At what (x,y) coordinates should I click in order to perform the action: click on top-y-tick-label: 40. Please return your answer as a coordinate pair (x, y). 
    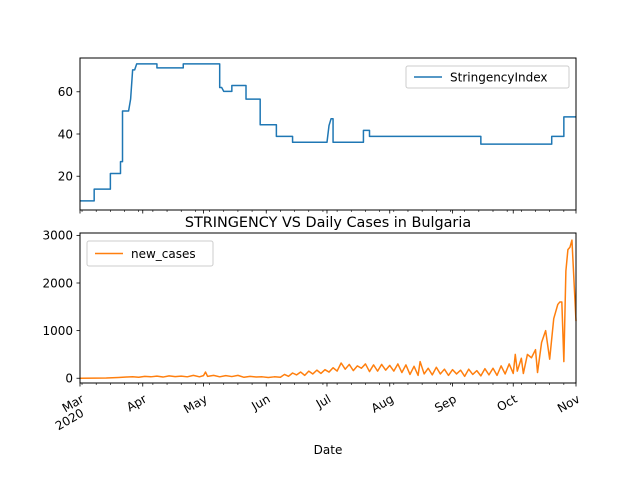
    Looking at the image, I should click on (65, 134).